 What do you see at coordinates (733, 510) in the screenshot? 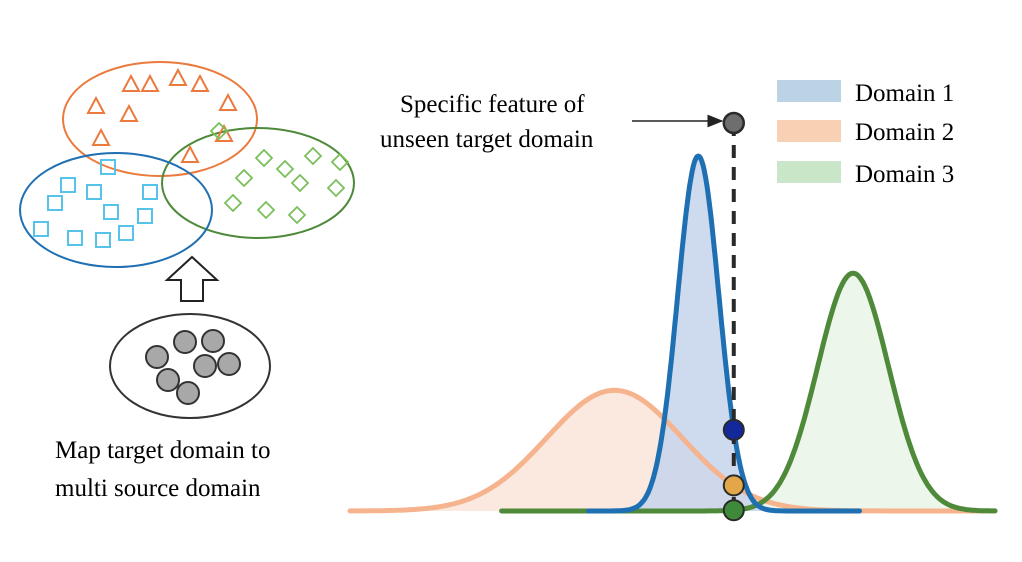
I see `domain3-intersection-marker` at bounding box center [733, 510].